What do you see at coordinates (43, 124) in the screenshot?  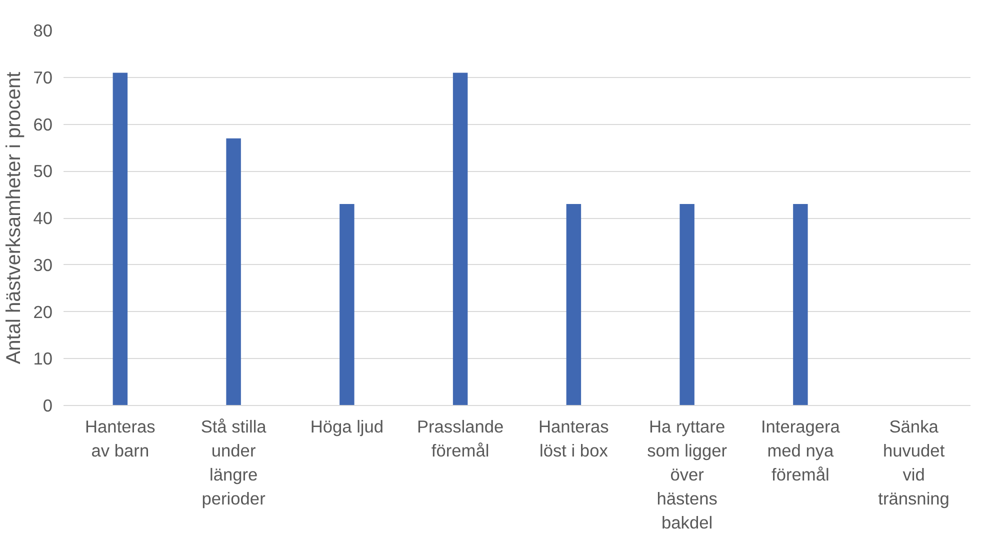 I see `y-tick-label: 60` at bounding box center [43, 124].